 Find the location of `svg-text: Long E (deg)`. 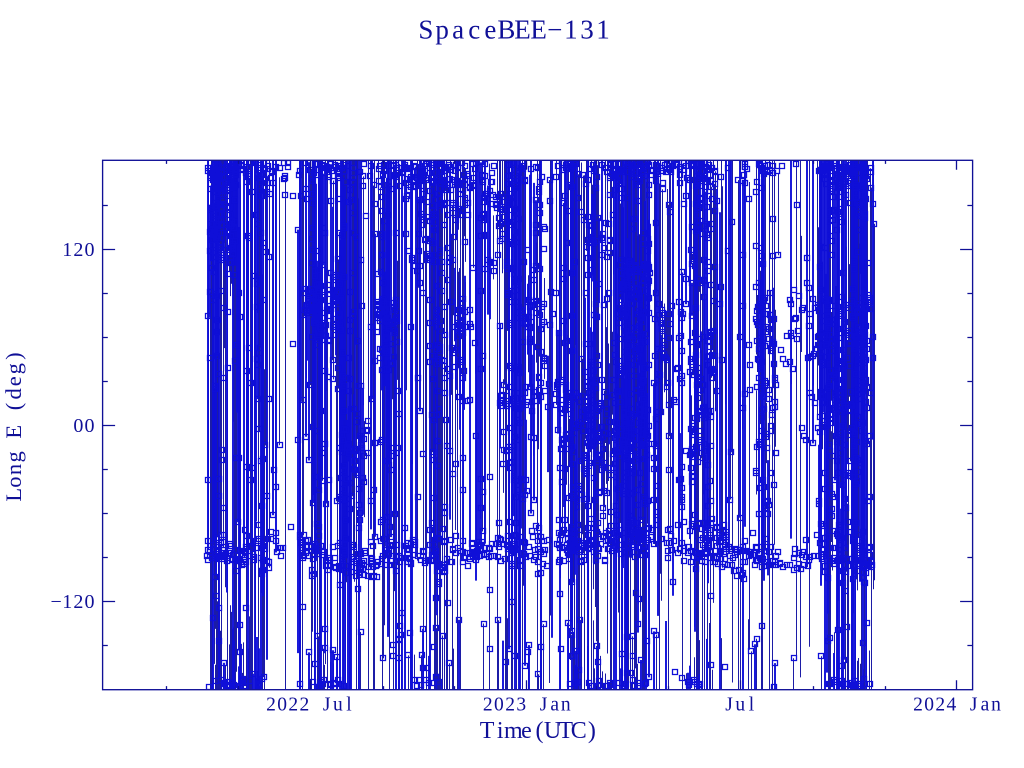

svg-text: Long E (deg) is located at coordinates (13, 426).